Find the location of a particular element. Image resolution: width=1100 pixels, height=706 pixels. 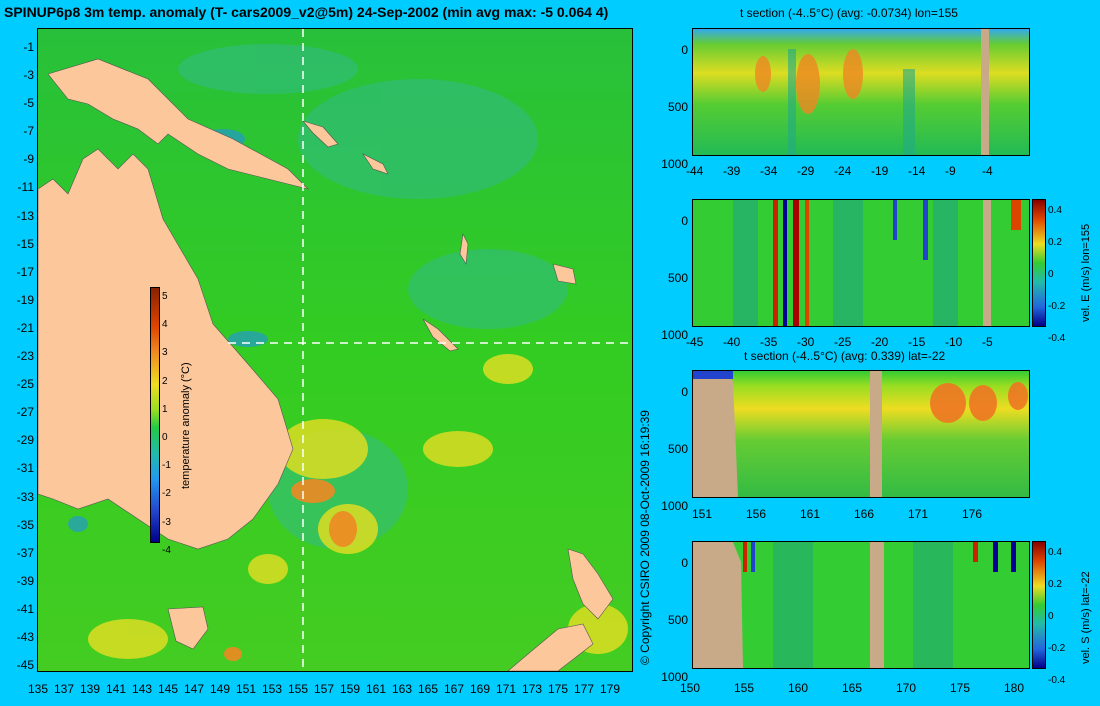

x-tick: -5 is located at coordinates (987, 342).